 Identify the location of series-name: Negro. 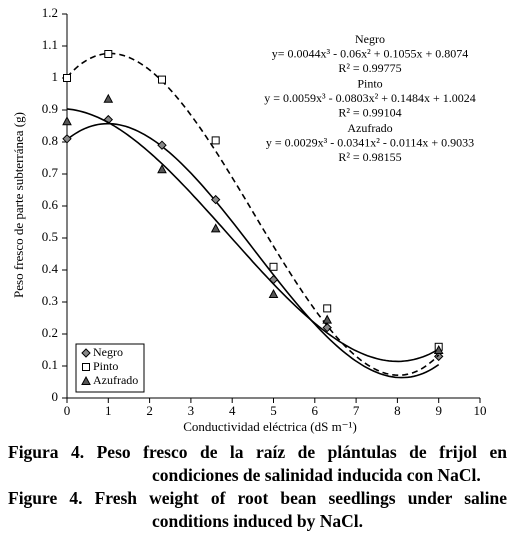
(370, 39).